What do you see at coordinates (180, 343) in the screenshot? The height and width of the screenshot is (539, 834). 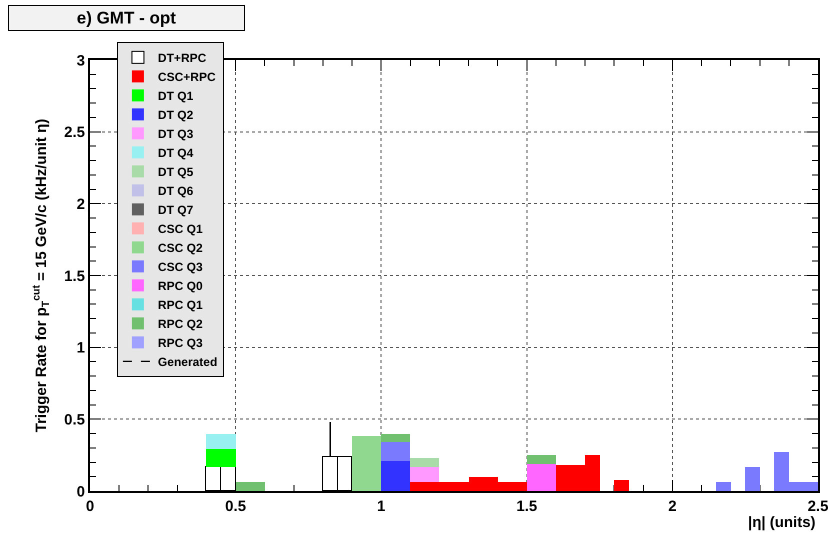 I see `legend-label: RPC Q3` at bounding box center [180, 343].